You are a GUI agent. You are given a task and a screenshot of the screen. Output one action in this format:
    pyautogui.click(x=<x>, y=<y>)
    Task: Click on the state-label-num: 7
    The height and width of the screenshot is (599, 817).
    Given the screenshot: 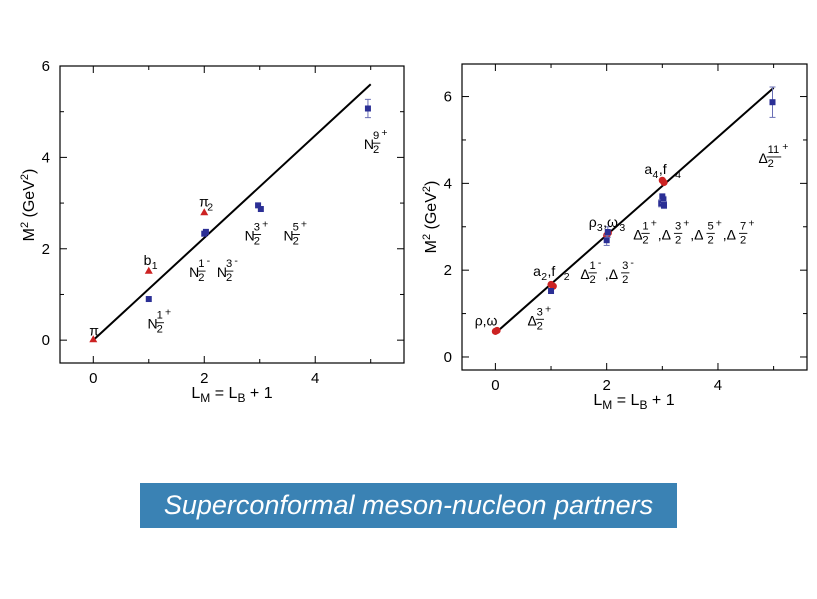 What is the action you would take?
    pyautogui.click(x=743, y=226)
    